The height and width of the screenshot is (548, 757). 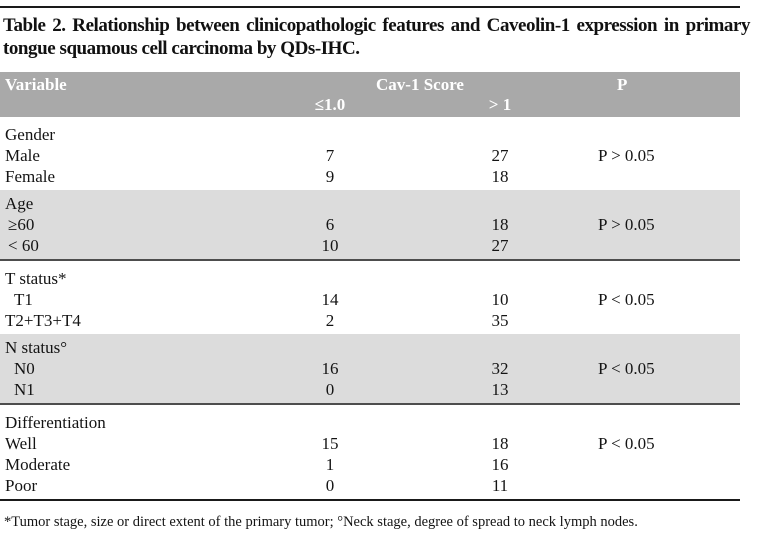 I want to click on header-p: P, so click(x=622, y=84).